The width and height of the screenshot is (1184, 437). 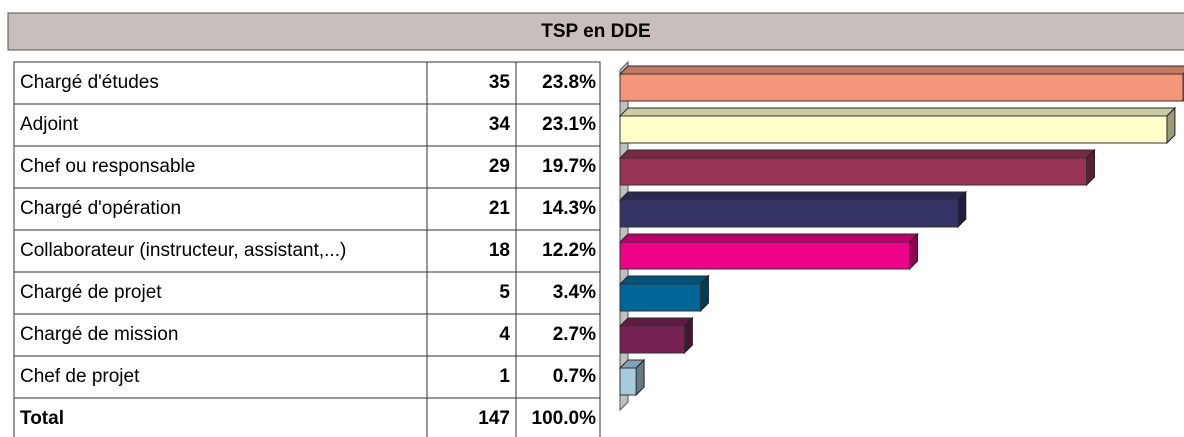 I want to click on row-label: Chargé d'études, so click(x=89, y=82).